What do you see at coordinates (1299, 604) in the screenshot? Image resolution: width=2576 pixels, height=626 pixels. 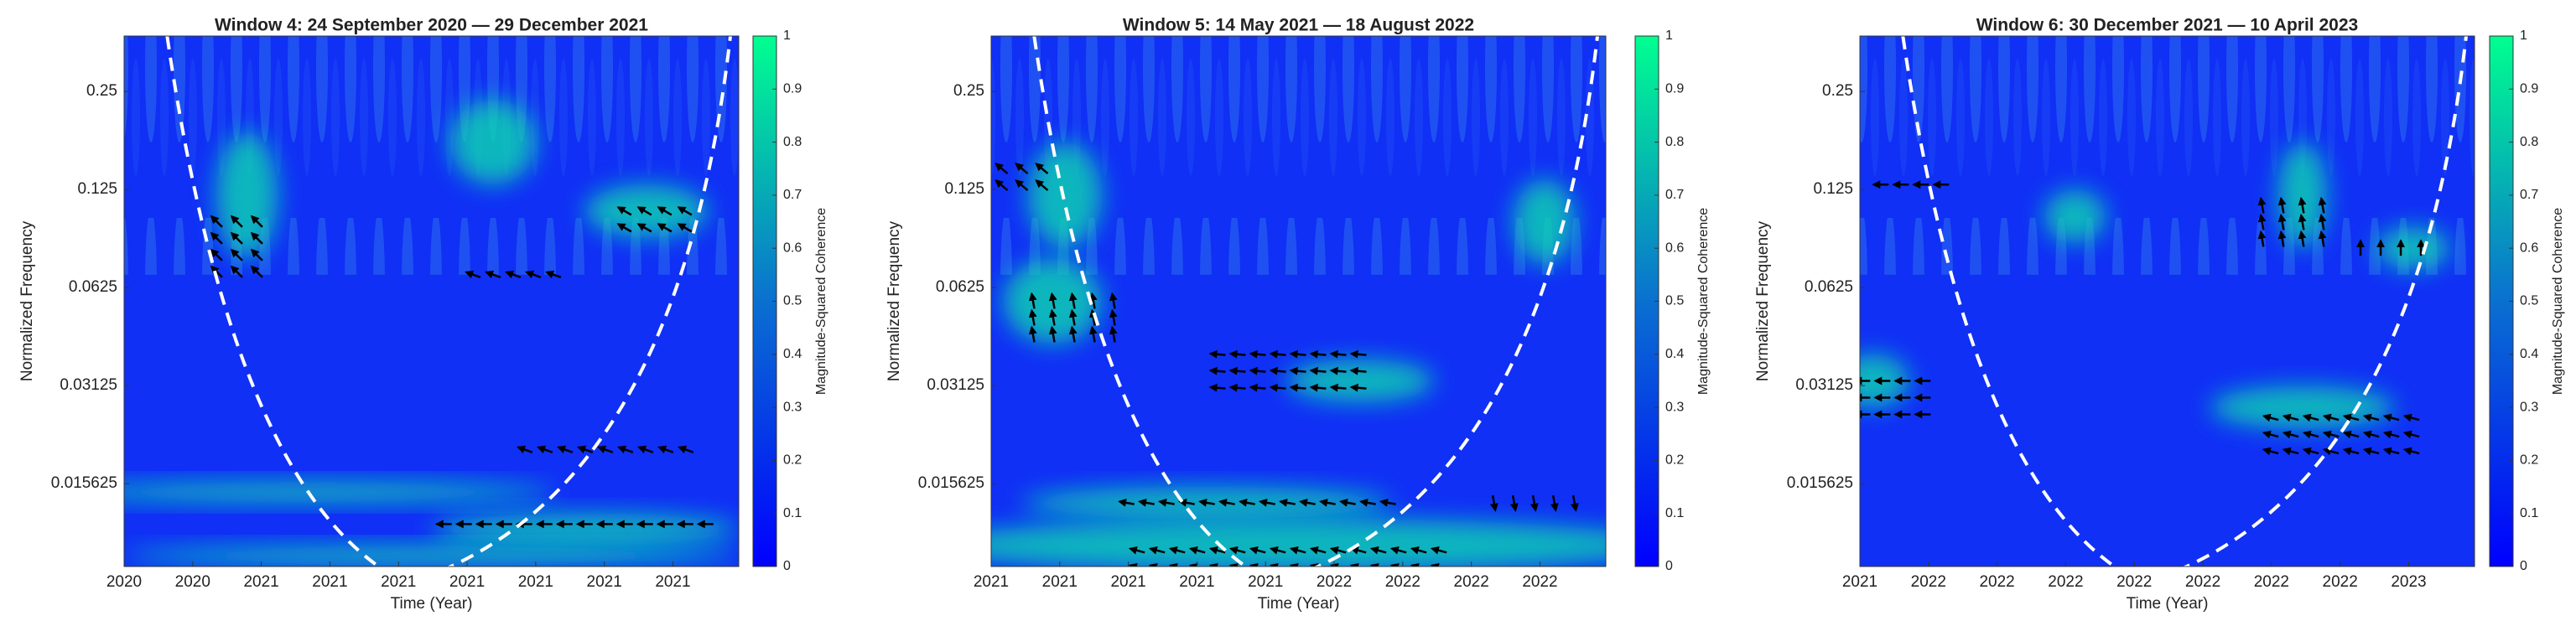 I see `x-axis-label: Time (Year)` at bounding box center [1299, 604].